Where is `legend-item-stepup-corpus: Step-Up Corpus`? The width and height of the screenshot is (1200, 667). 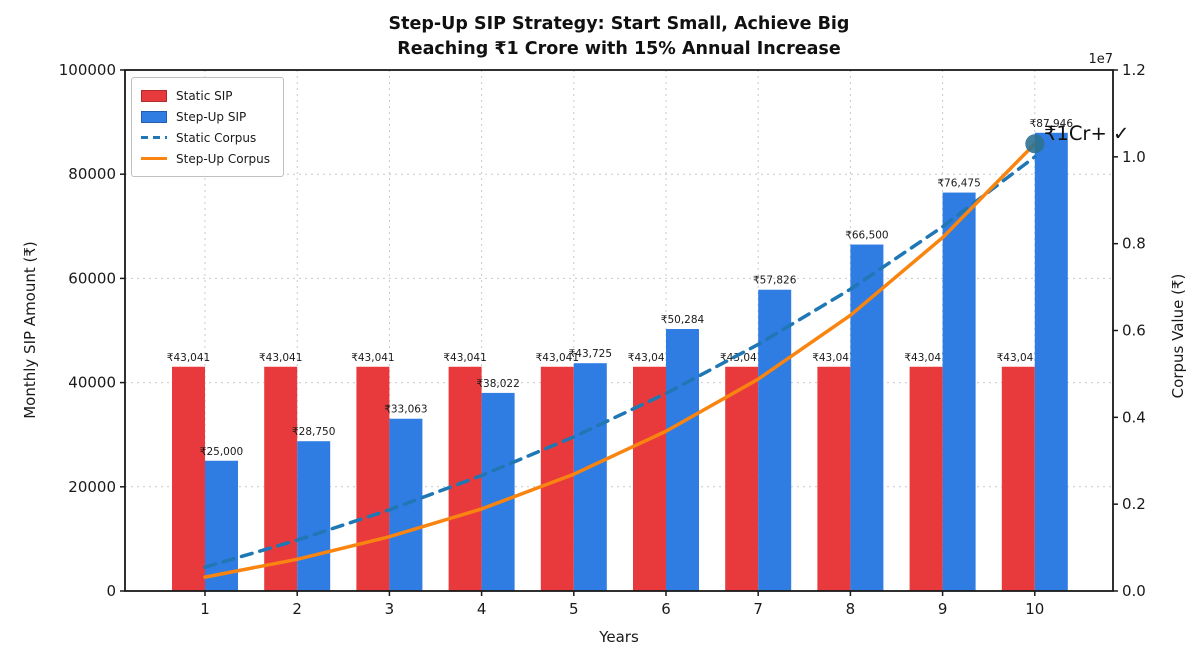 legend-item-stepup-corpus: Step-Up Corpus is located at coordinates (207, 158).